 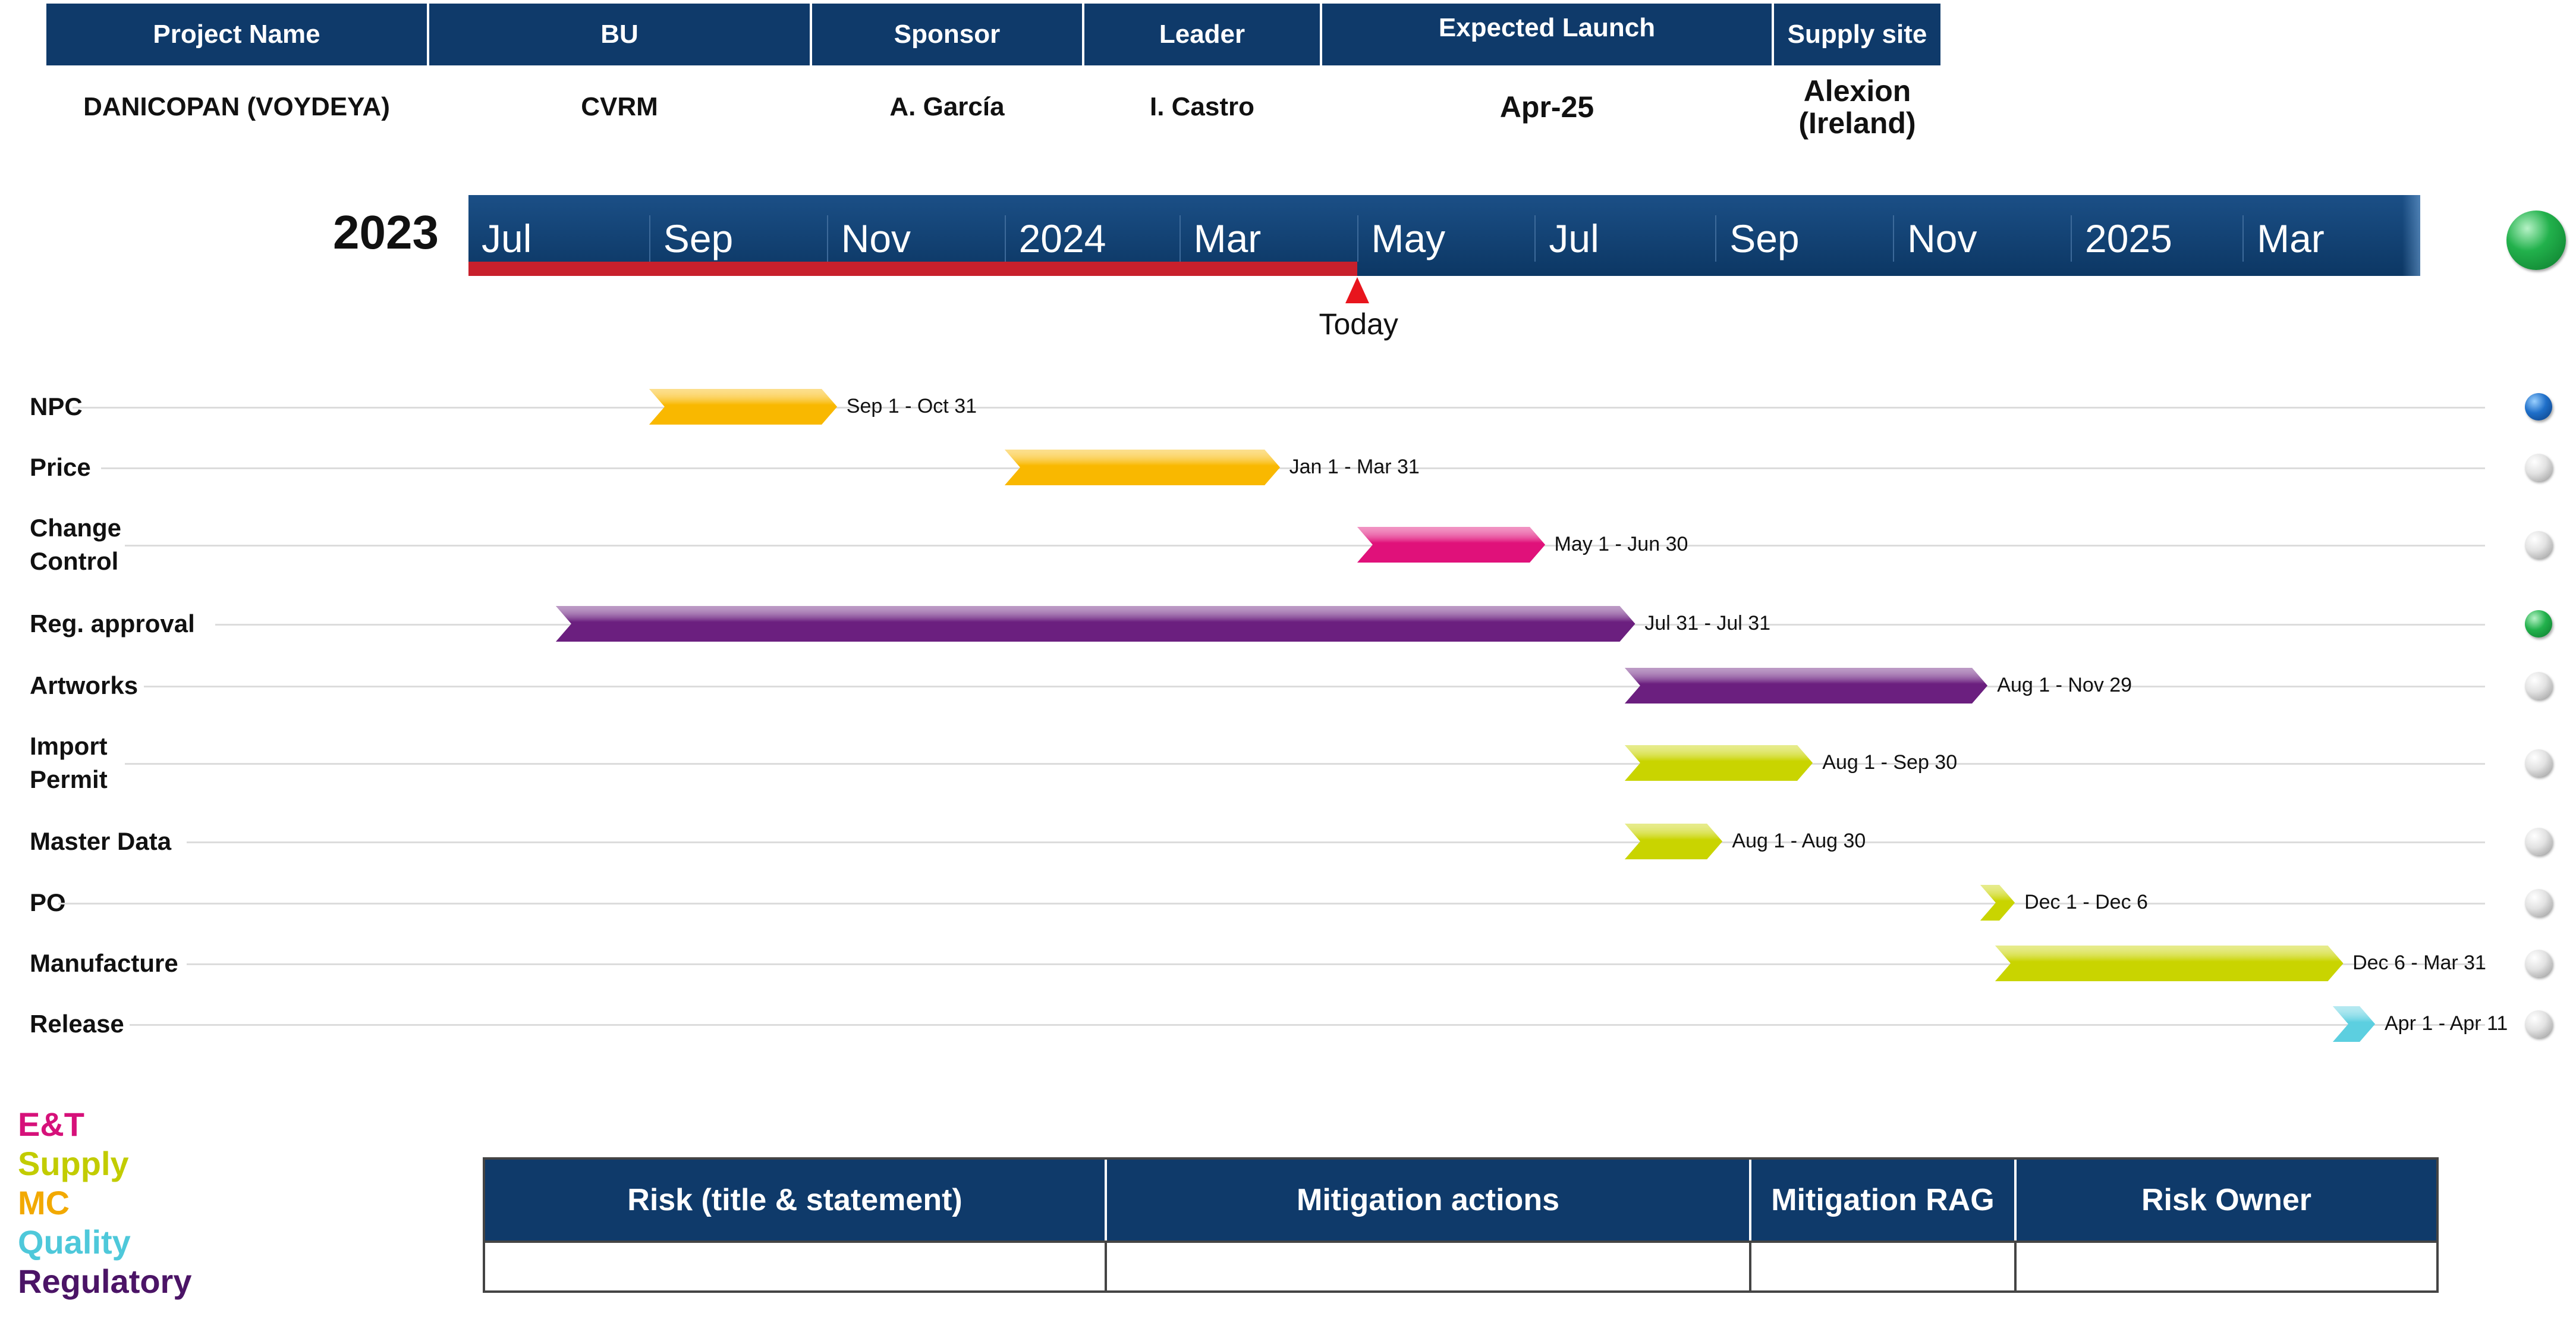 What do you see at coordinates (796, 1265) in the screenshot?
I see `risk-cell-title` at bounding box center [796, 1265].